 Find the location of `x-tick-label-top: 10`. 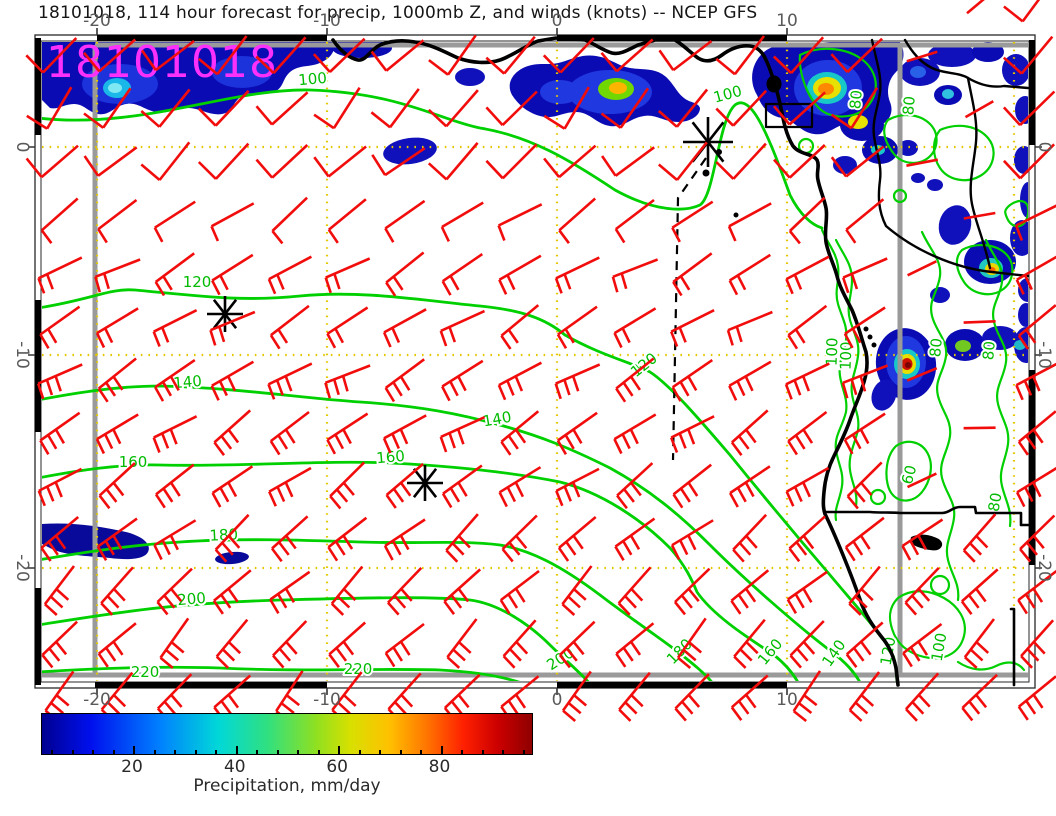

x-tick-label-top: 10 is located at coordinates (787, 21).